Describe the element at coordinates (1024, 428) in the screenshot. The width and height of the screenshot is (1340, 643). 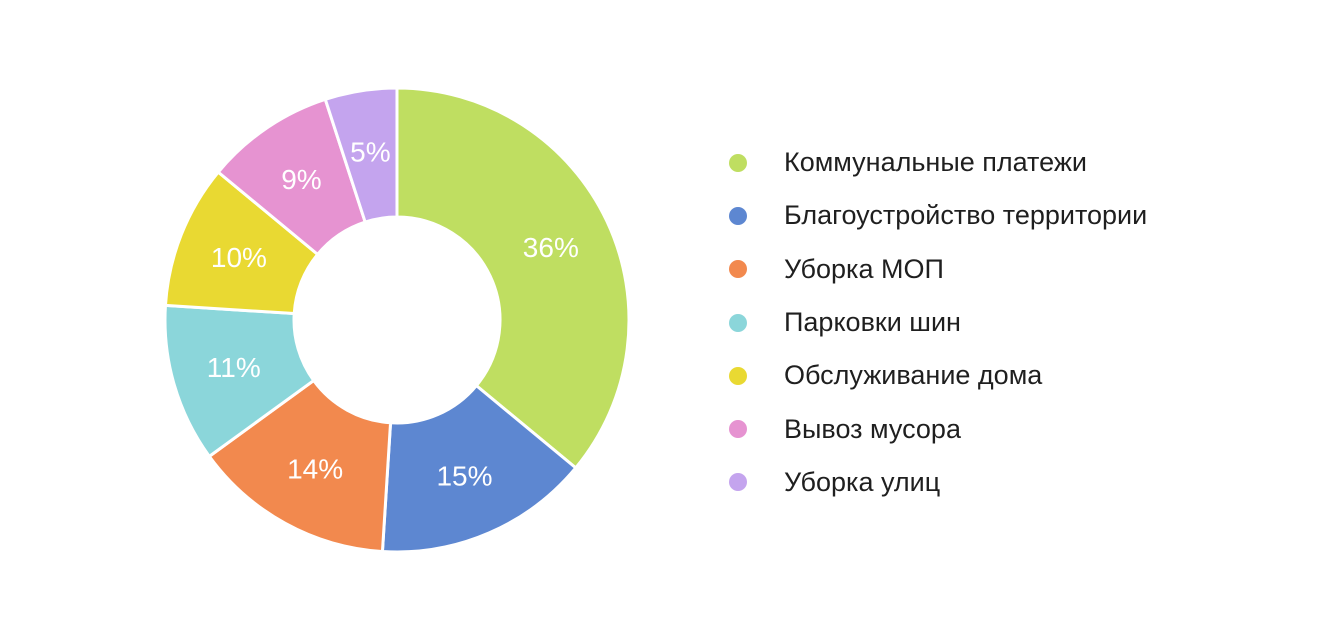
I see `legend-item: Вывоз мусора` at that location.